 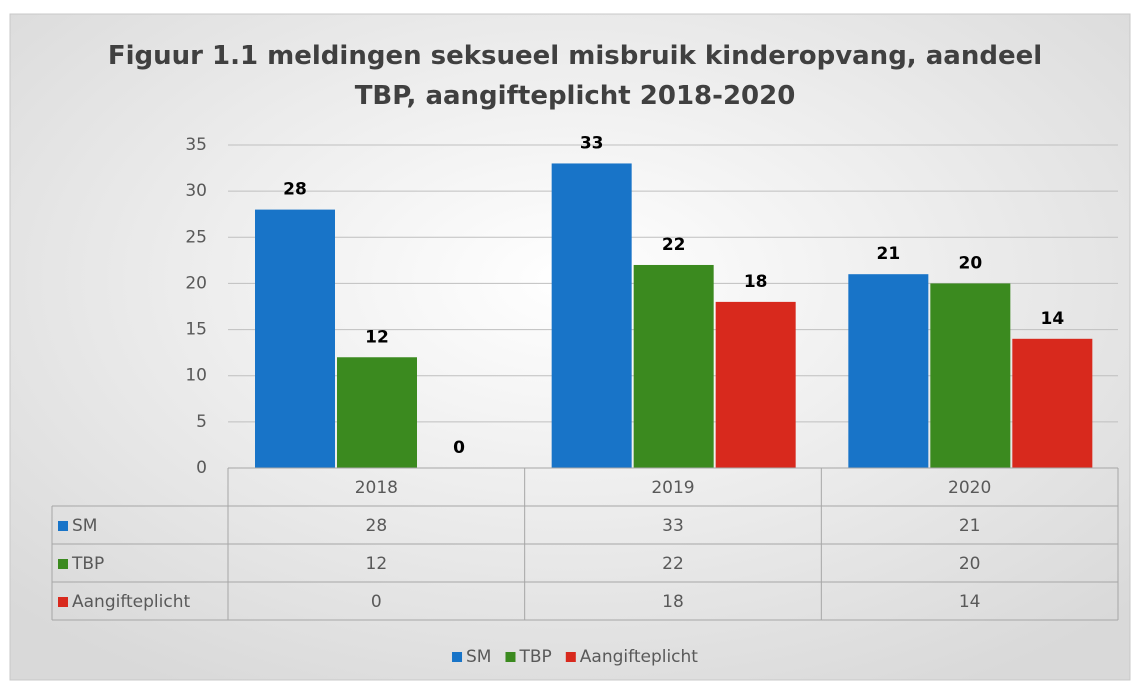 What do you see at coordinates (970, 263) in the screenshot?
I see `data-label: 20` at bounding box center [970, 263].